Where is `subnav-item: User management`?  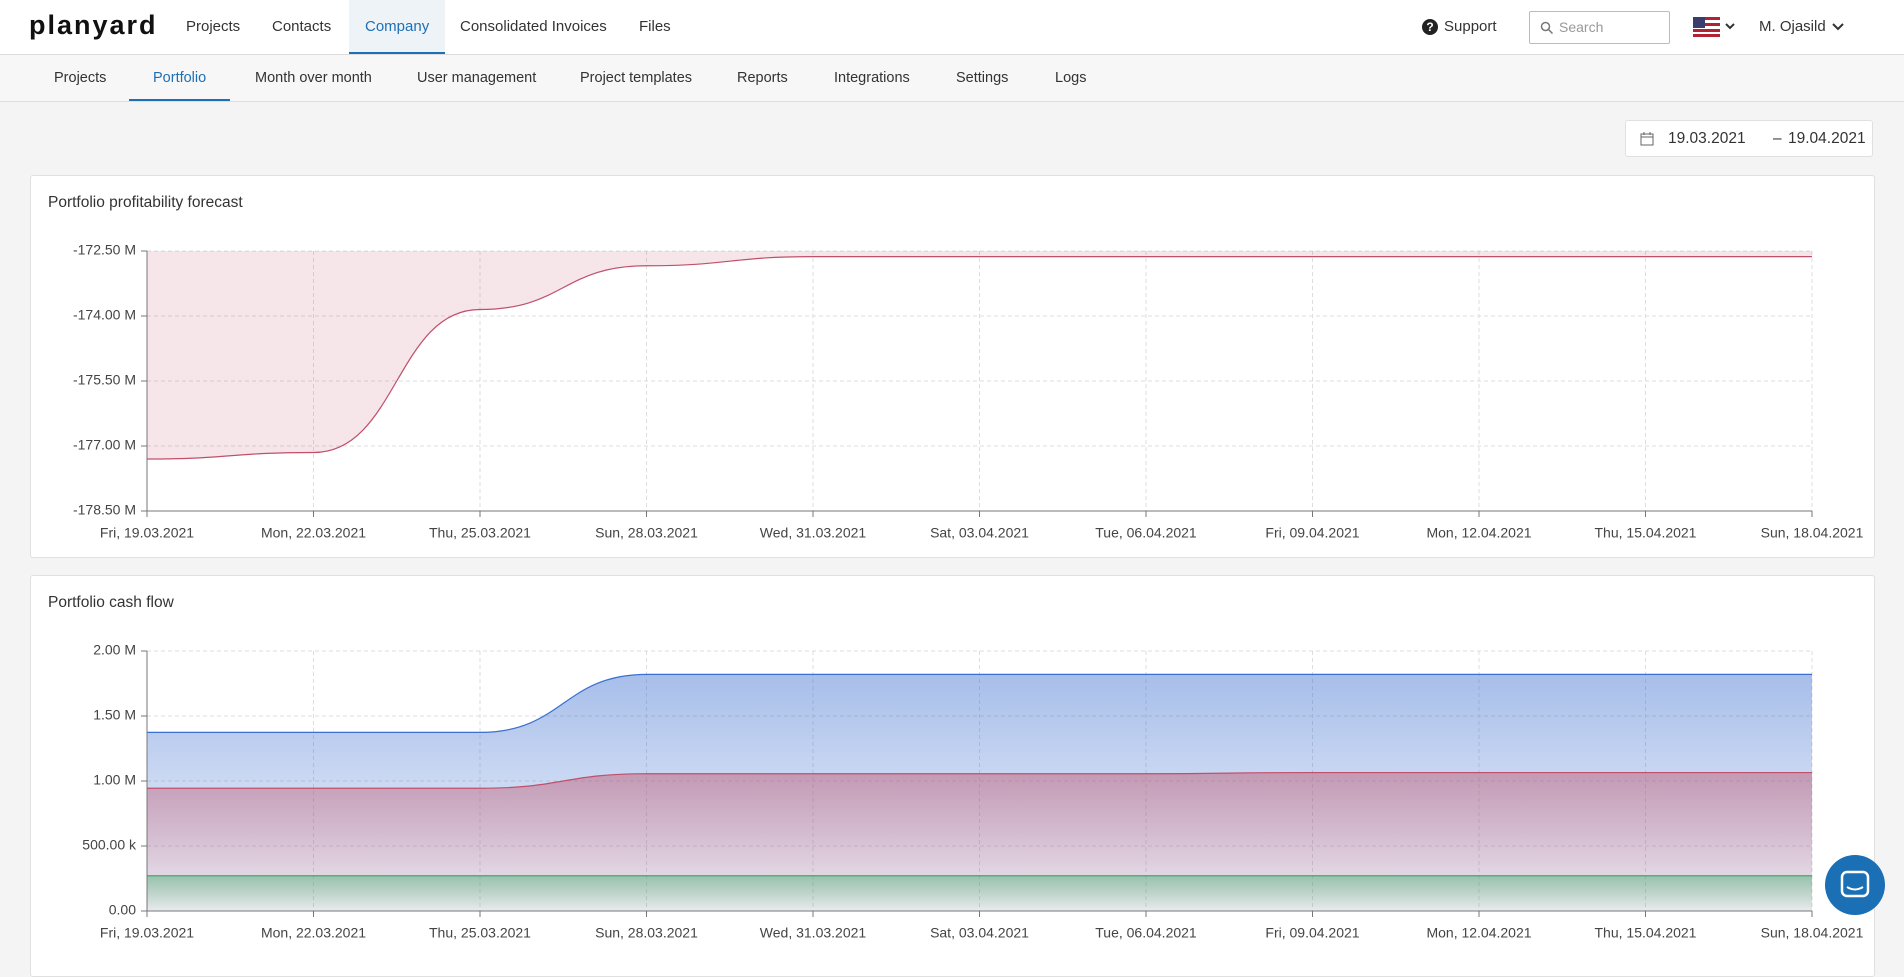
subnav-item: User management is located at coordinates (477, 78).